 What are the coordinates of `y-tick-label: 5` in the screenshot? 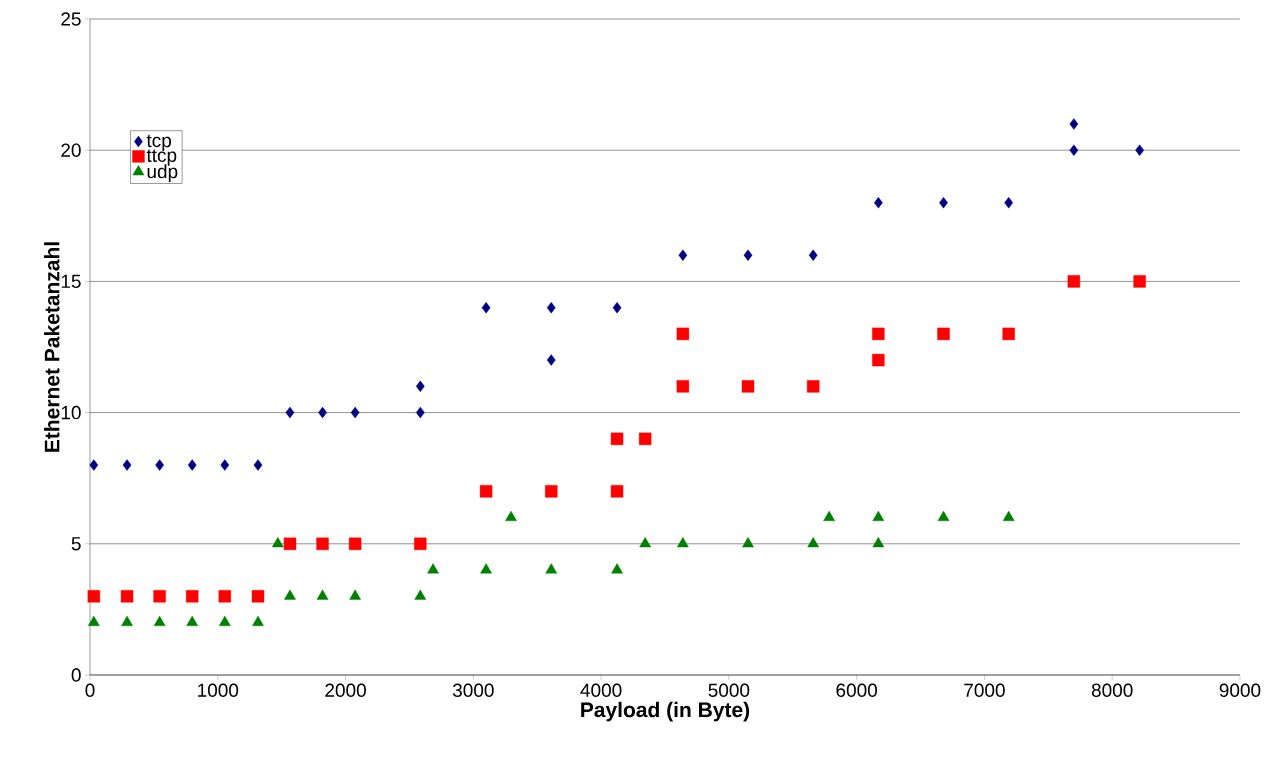 It's located at (76, 544).